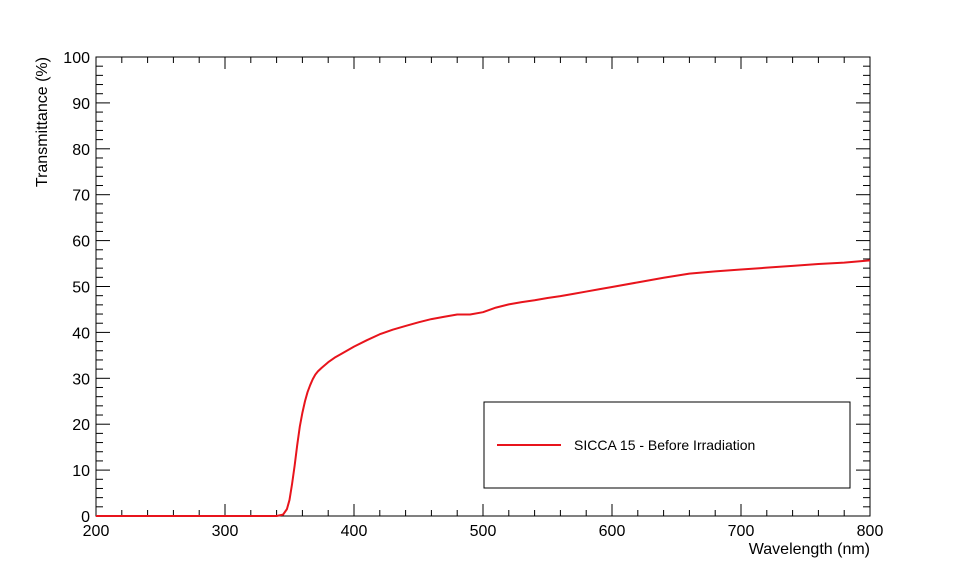 Image resolution: width=968 pixels, height=575 pixels. Describe the element at coordinates (809, 549) in the screenshot. I see `x-axis-title: Wavelength (nm)` at that location.